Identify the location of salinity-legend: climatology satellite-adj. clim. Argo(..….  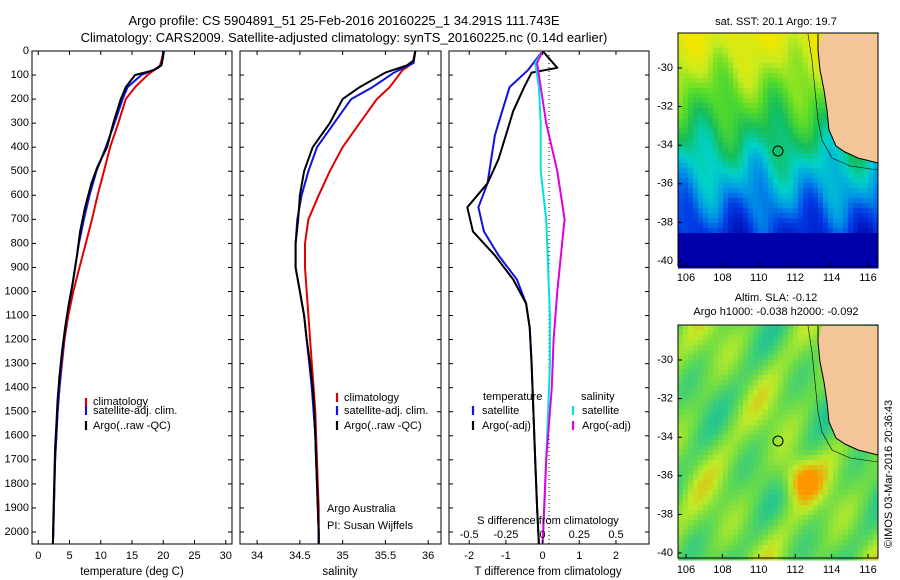
(381, 412).